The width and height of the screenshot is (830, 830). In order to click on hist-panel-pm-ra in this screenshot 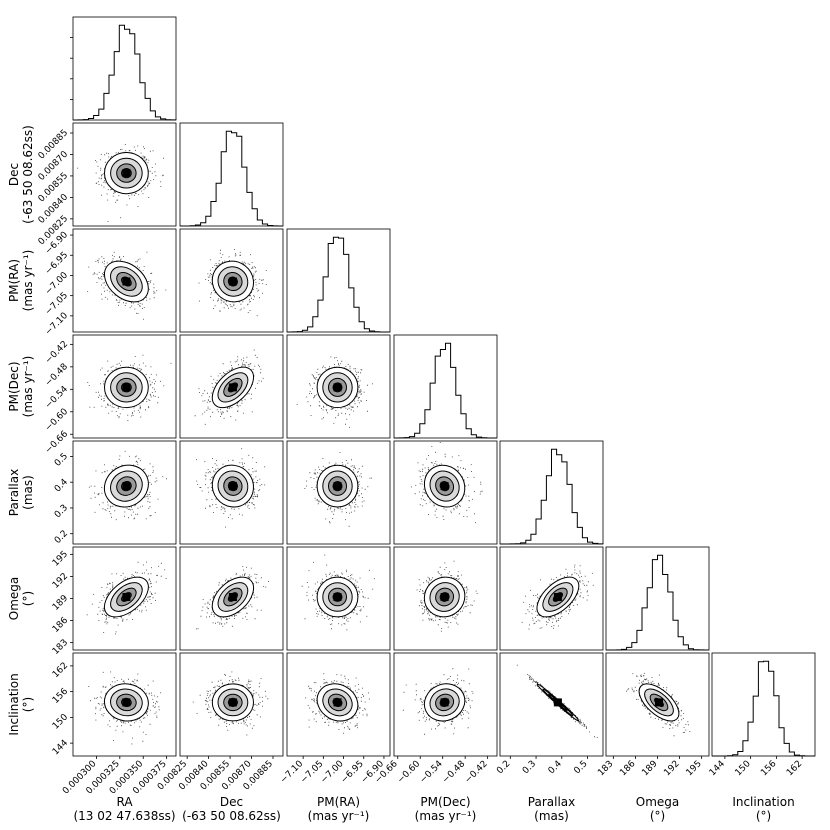, I will do `click(338, 280)`.